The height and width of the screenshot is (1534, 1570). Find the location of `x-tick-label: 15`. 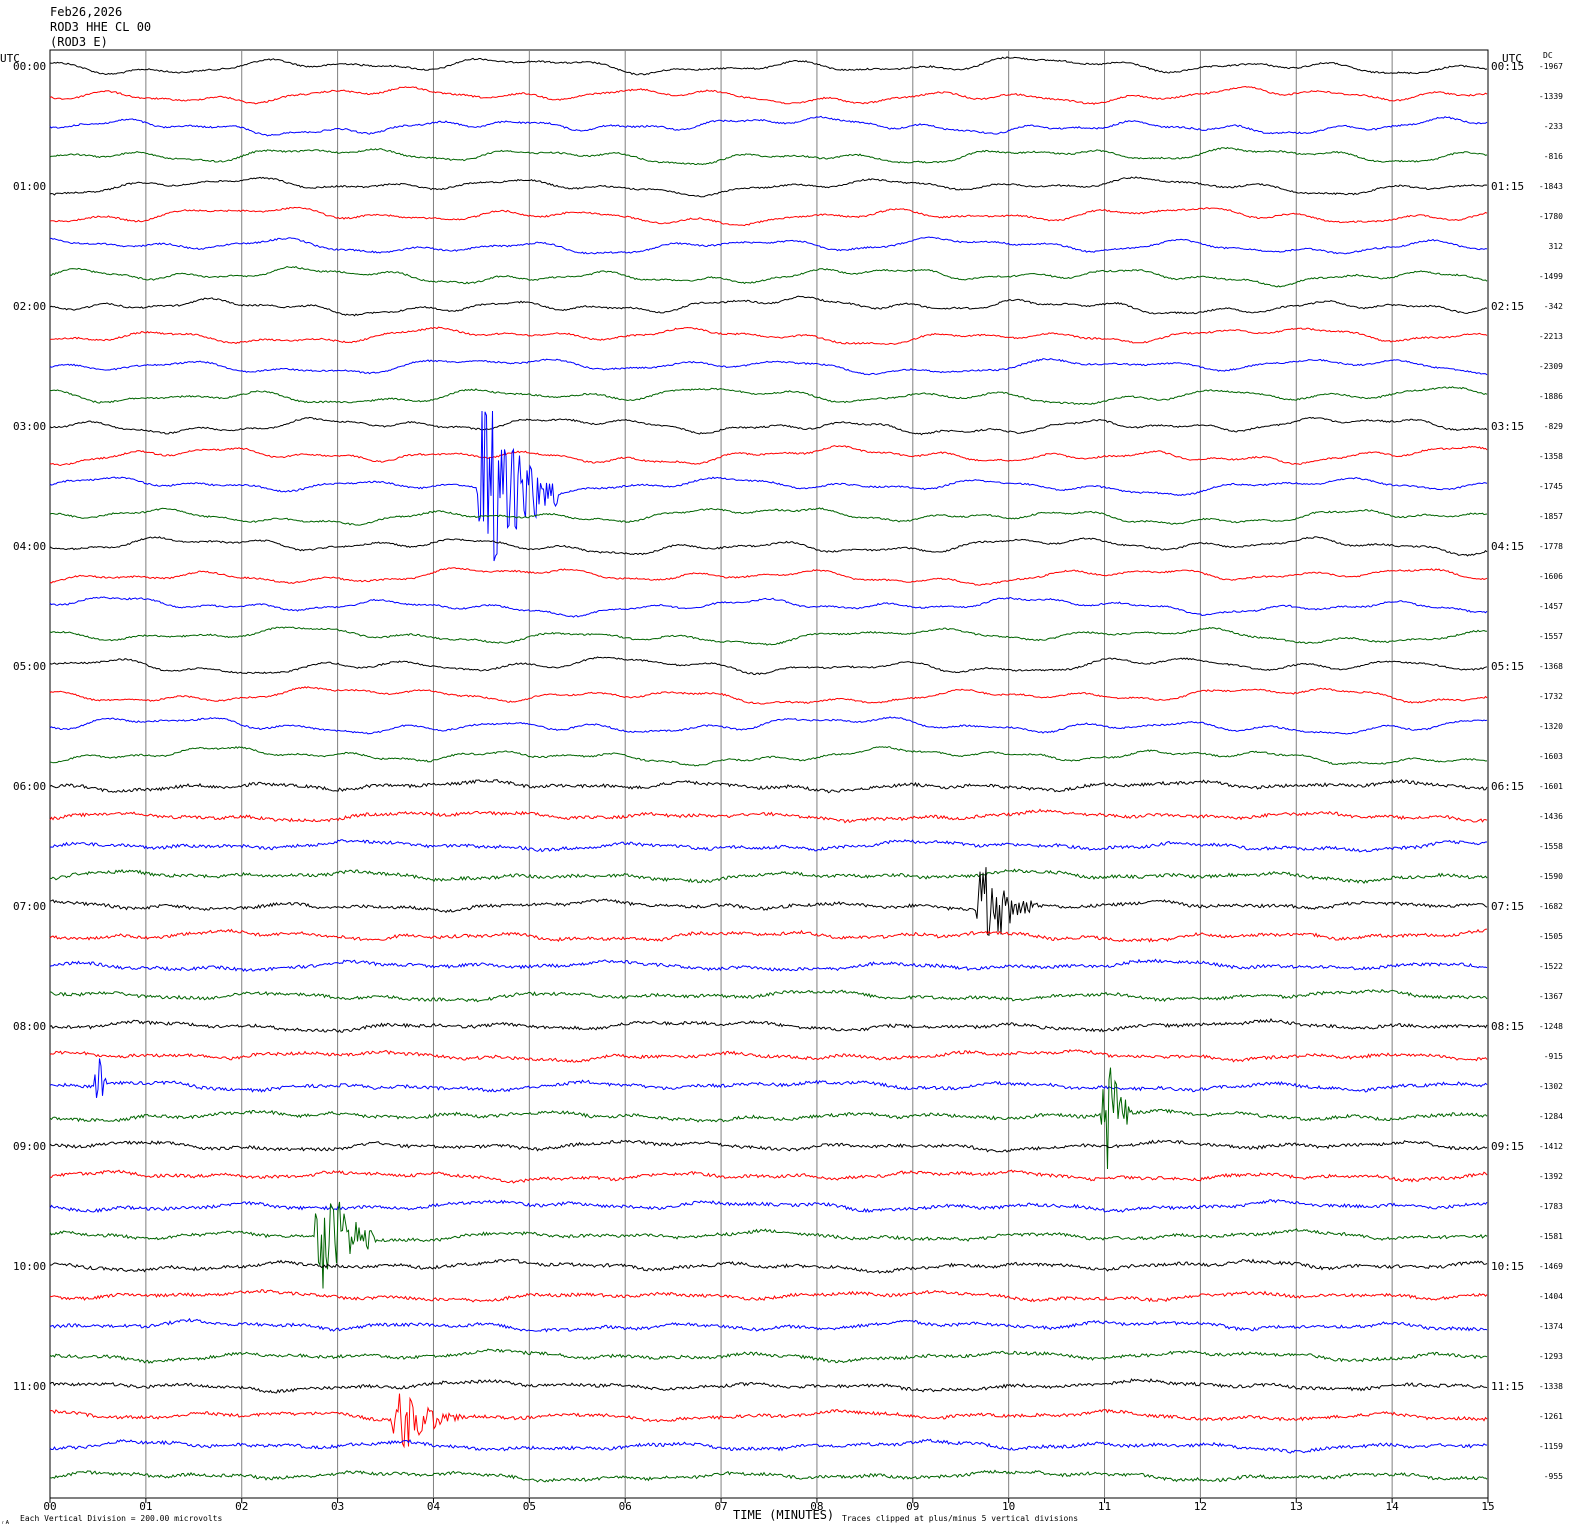

x-tick-label: 15 is located at coordinates (1487, 1506).